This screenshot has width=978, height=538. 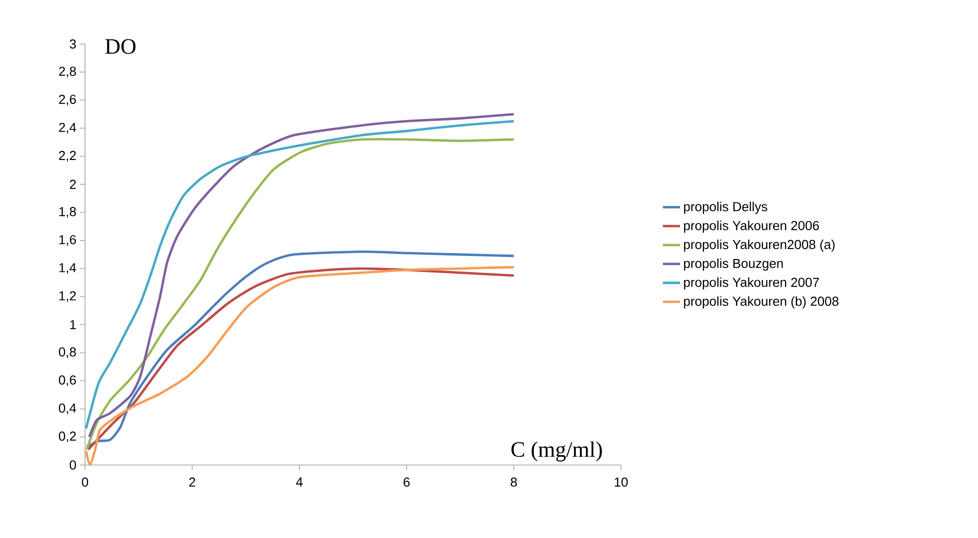 I want to click on y-tick-label: 0,4, so click(x=67, y=408).